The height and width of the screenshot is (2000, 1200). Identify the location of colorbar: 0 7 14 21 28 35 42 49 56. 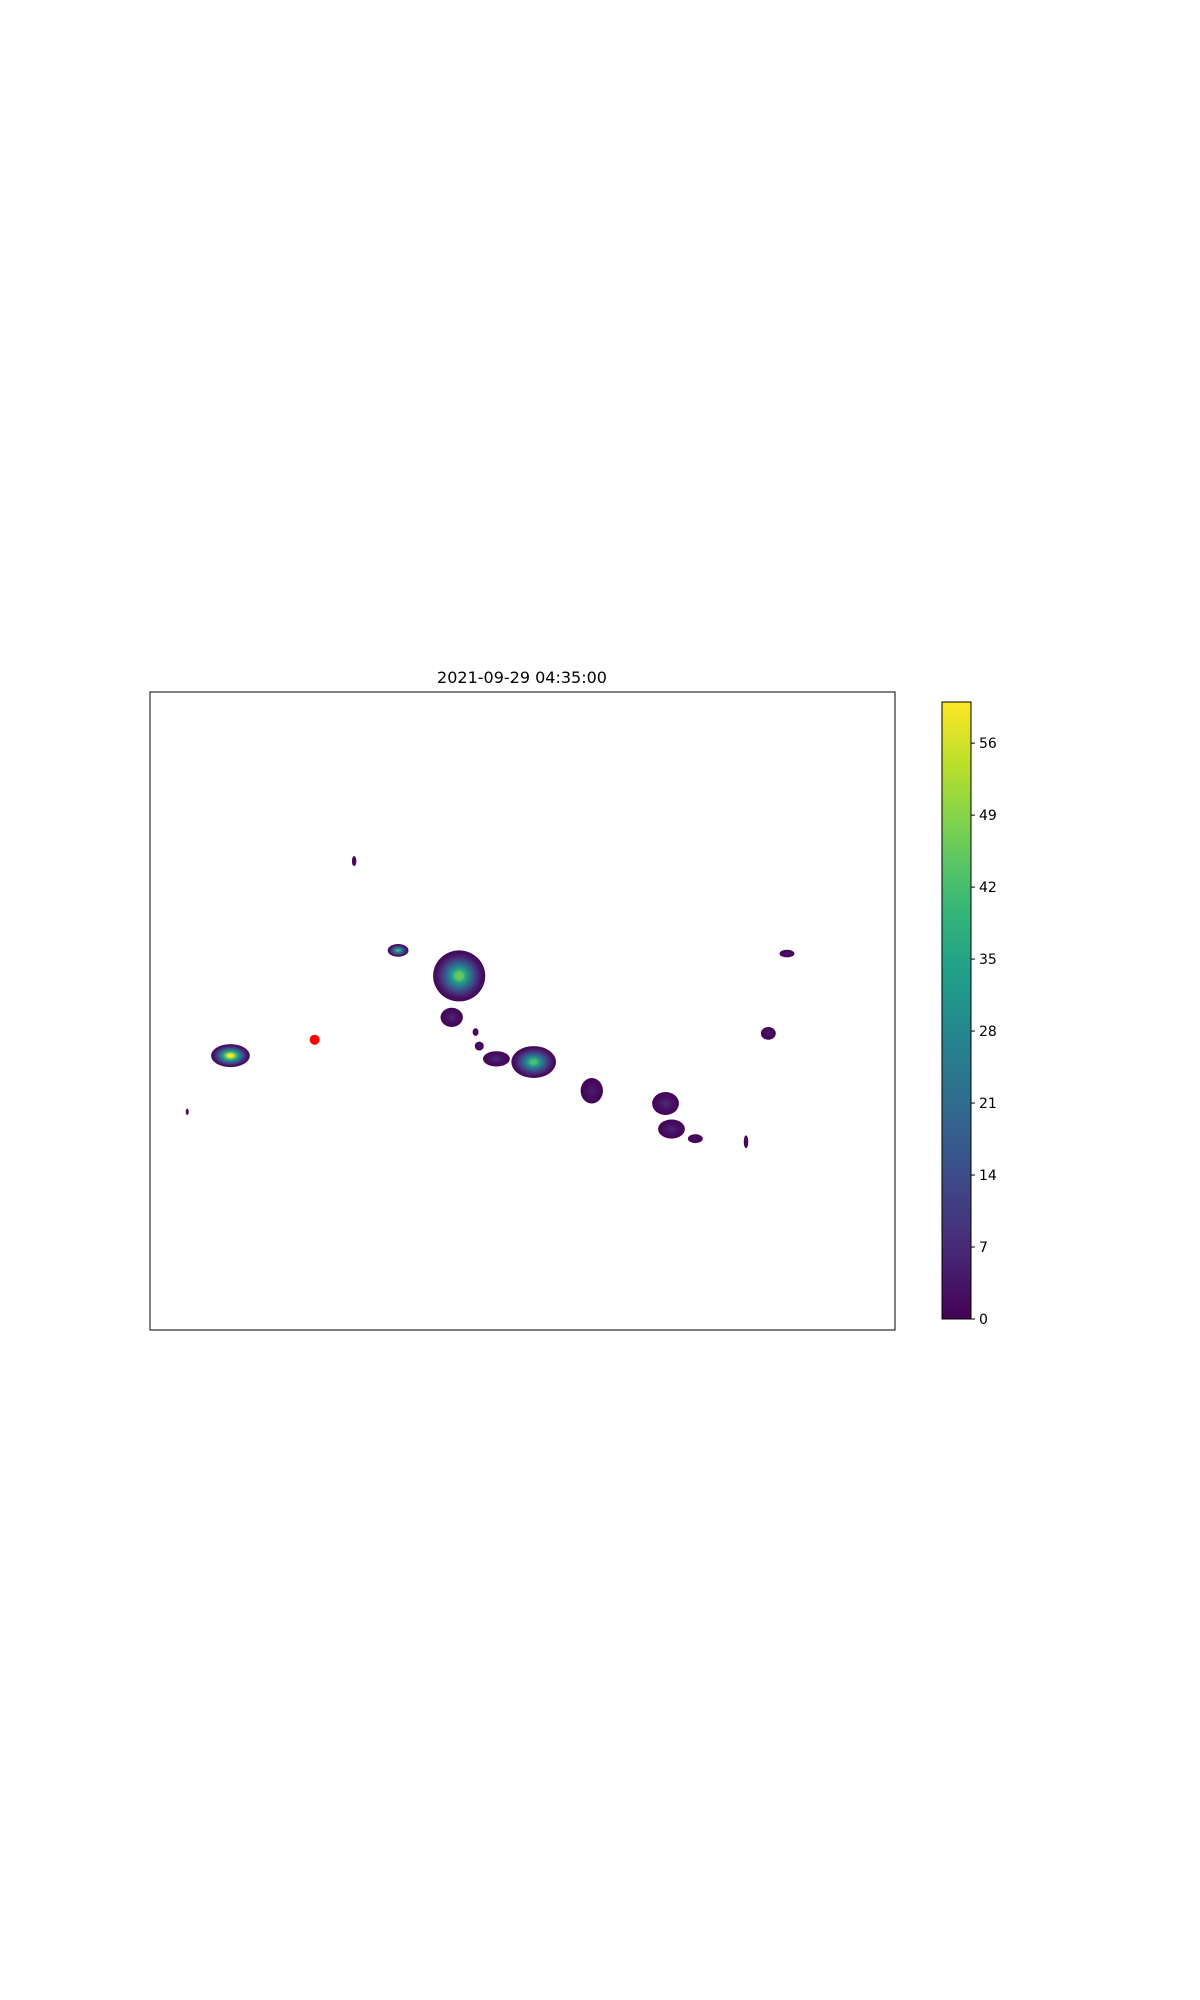
(969, 1014).